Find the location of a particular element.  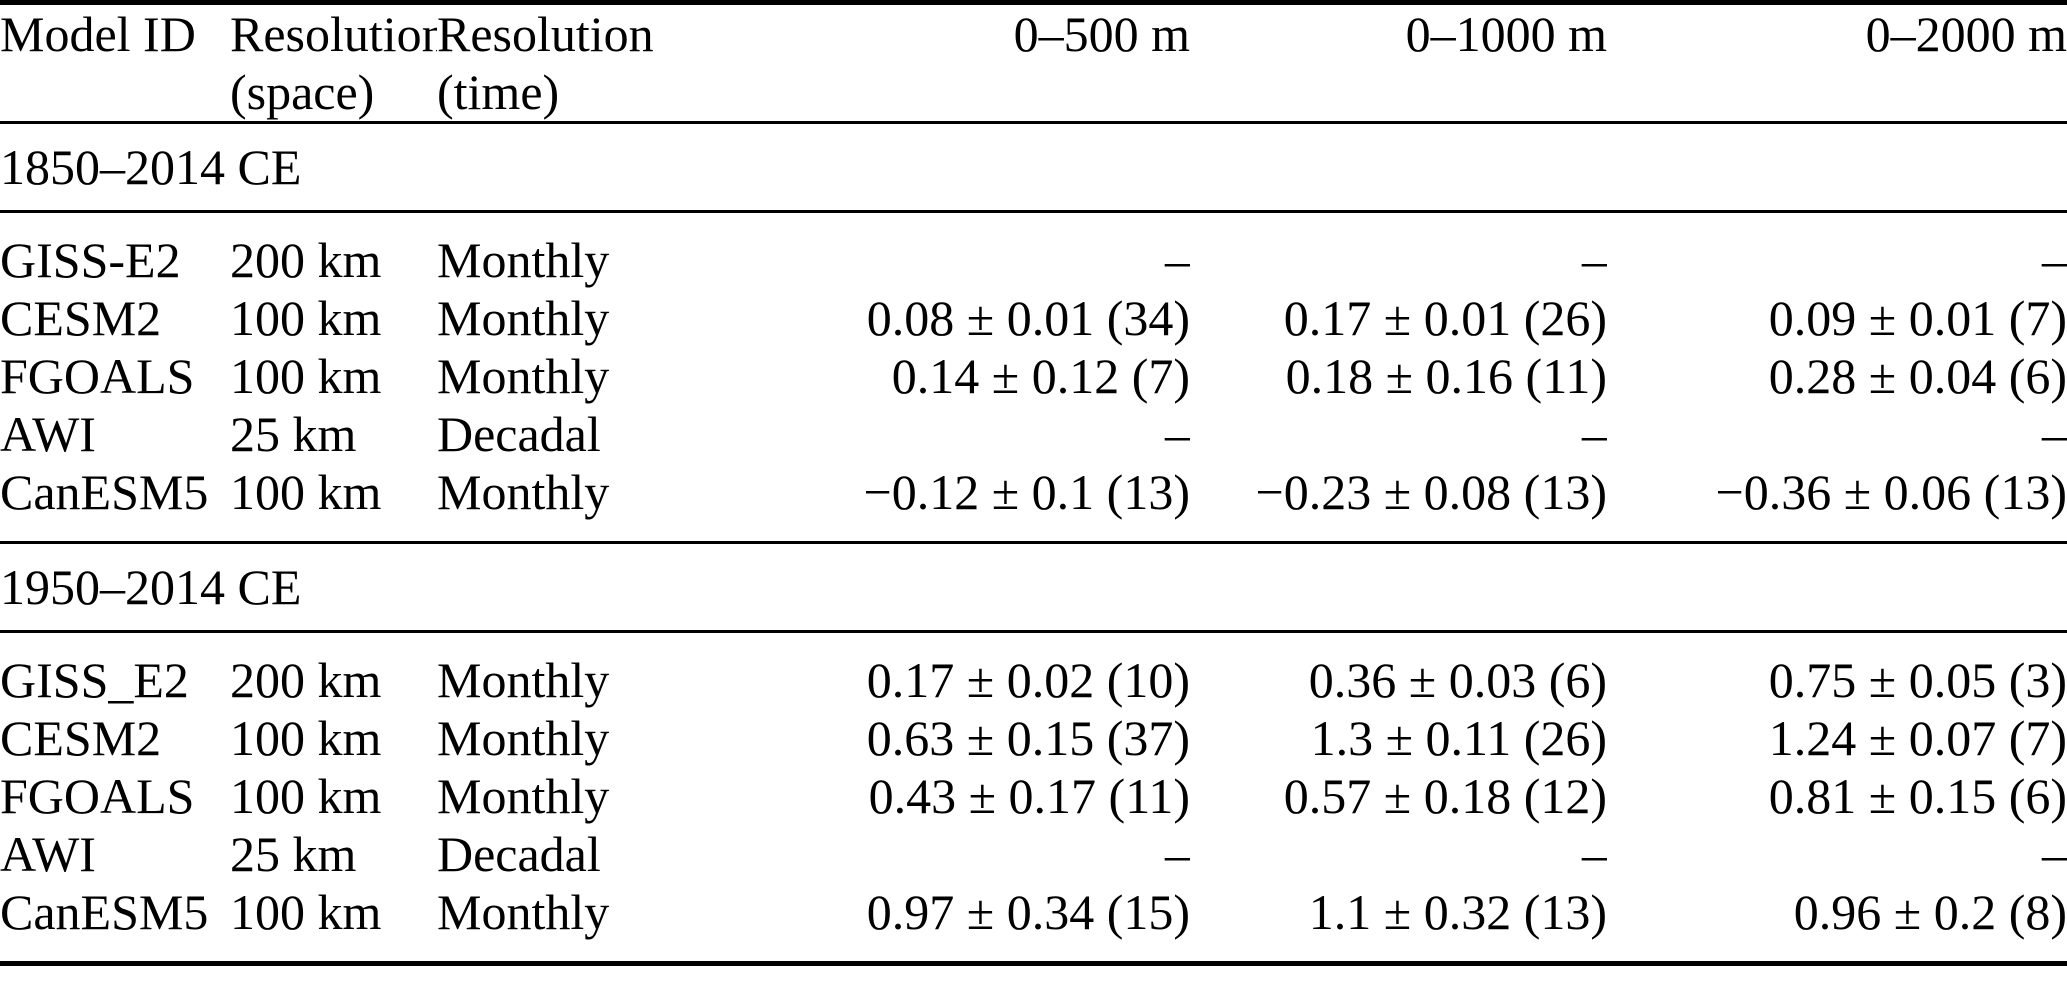

section-title: 1950–2014 CE is located at coordinates (1033, 587).